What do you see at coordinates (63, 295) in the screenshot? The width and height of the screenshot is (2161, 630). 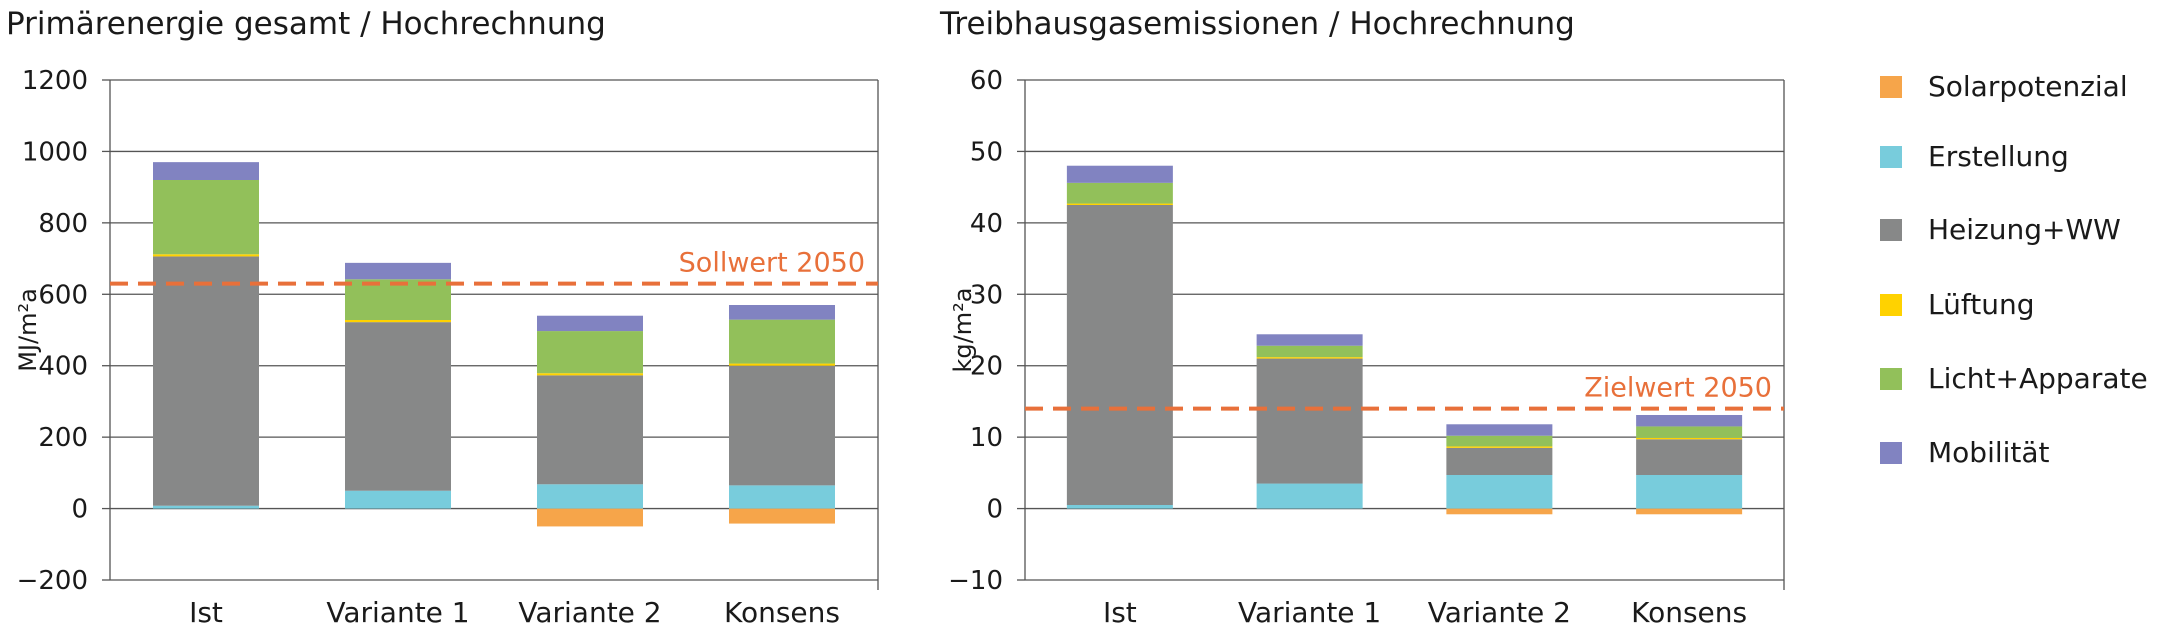 I see `c1-tick-label-600: 600` at bounding box center [63, 295].